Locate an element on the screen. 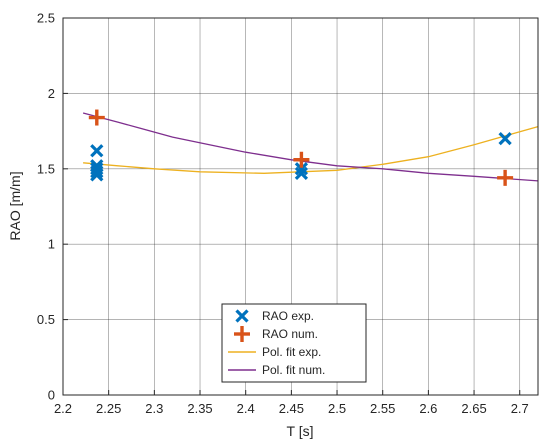 The image size is (550, 446). y-axis-ticks: 0 0.5 1 1.5 2 2.5 is located at coordinates (52, 207).